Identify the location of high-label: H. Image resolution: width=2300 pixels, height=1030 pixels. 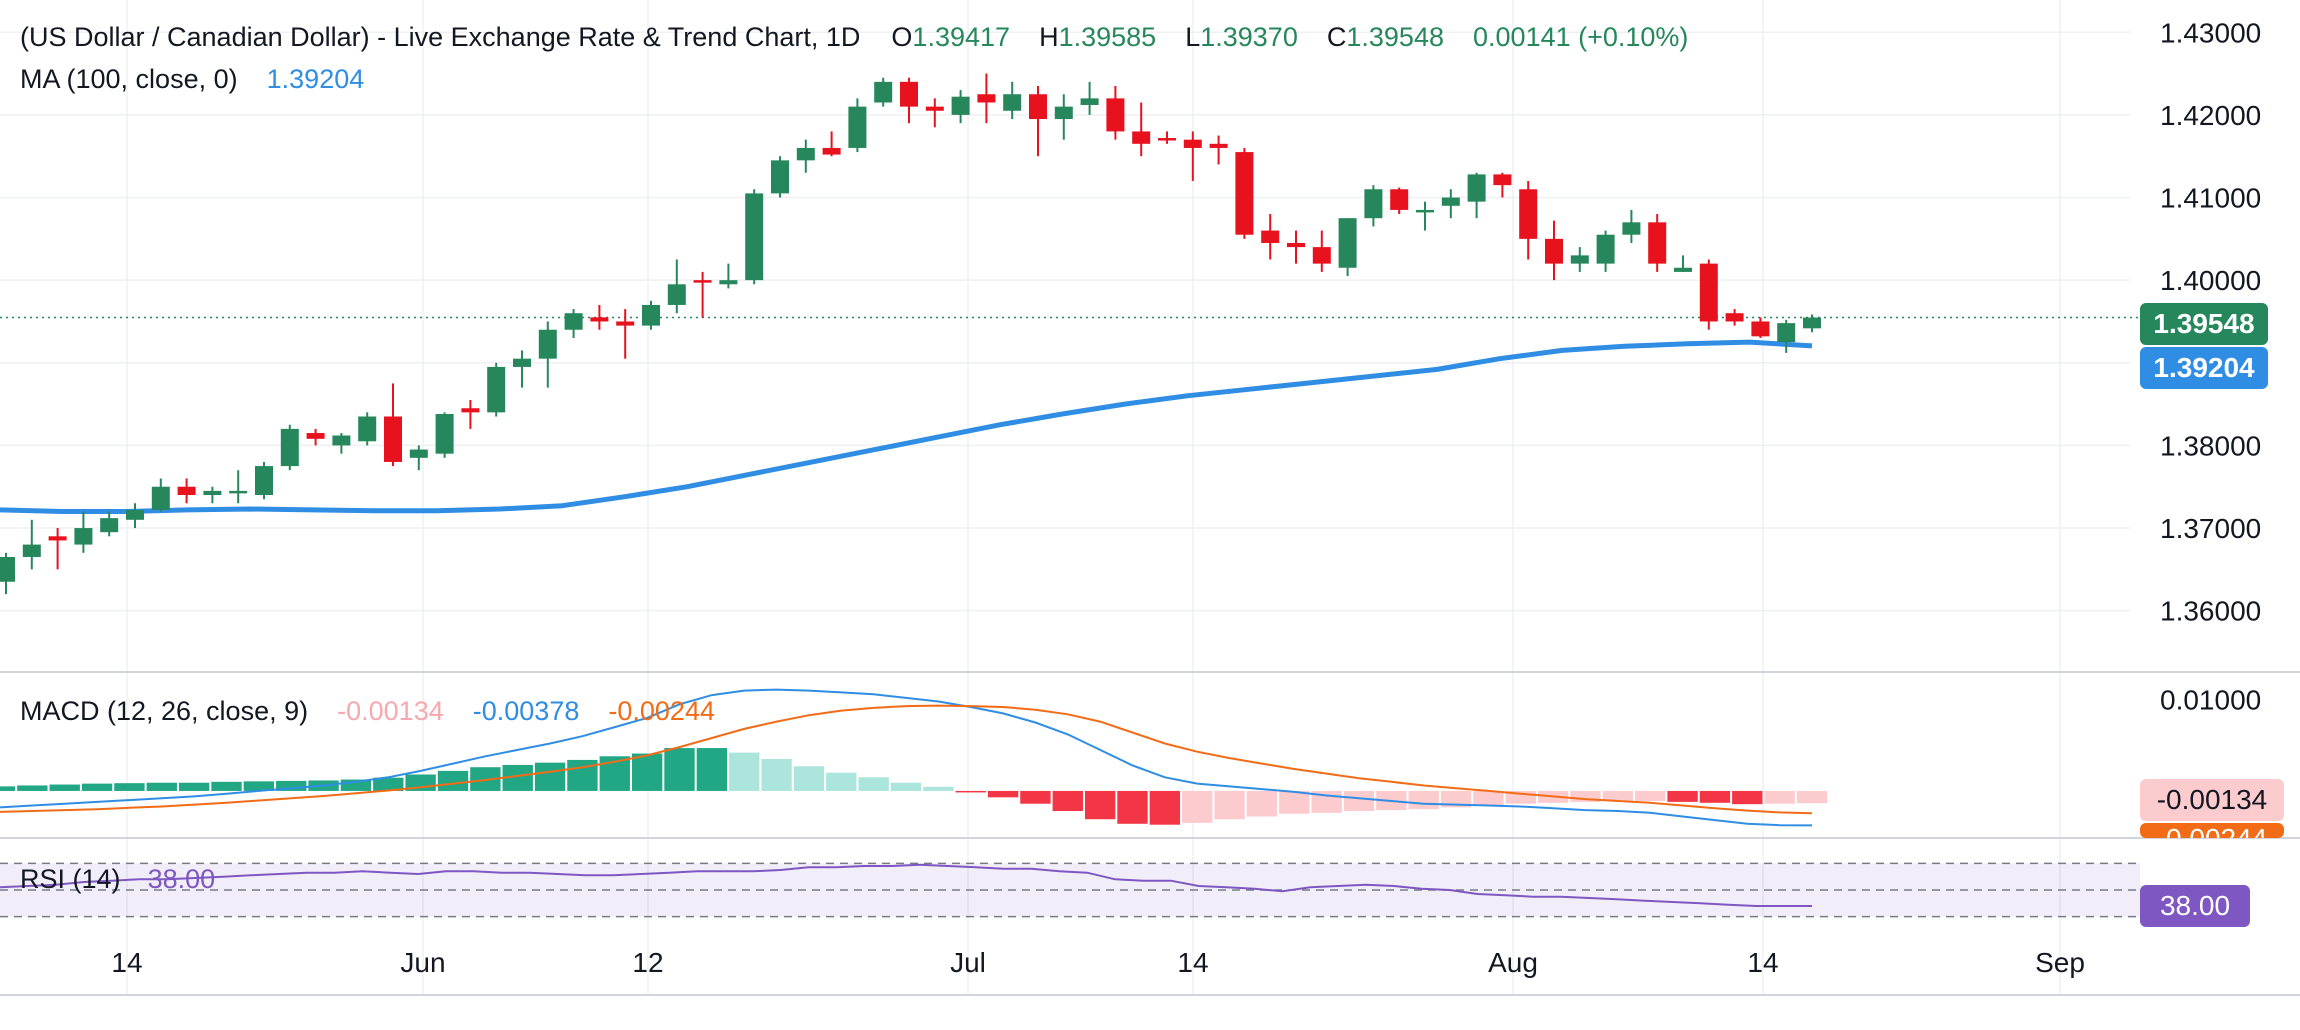
(1049, 37).